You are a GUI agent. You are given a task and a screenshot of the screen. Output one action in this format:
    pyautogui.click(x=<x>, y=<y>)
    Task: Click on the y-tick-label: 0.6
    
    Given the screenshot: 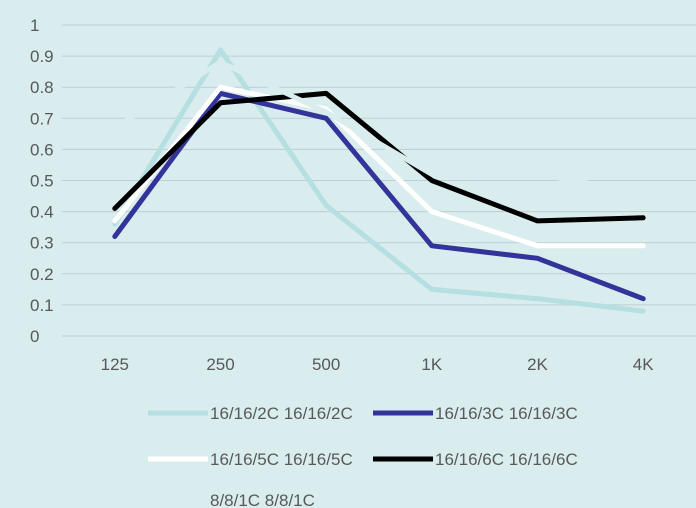 What is the action you would take?
    pyautogui.click(x=42, y=149)
    